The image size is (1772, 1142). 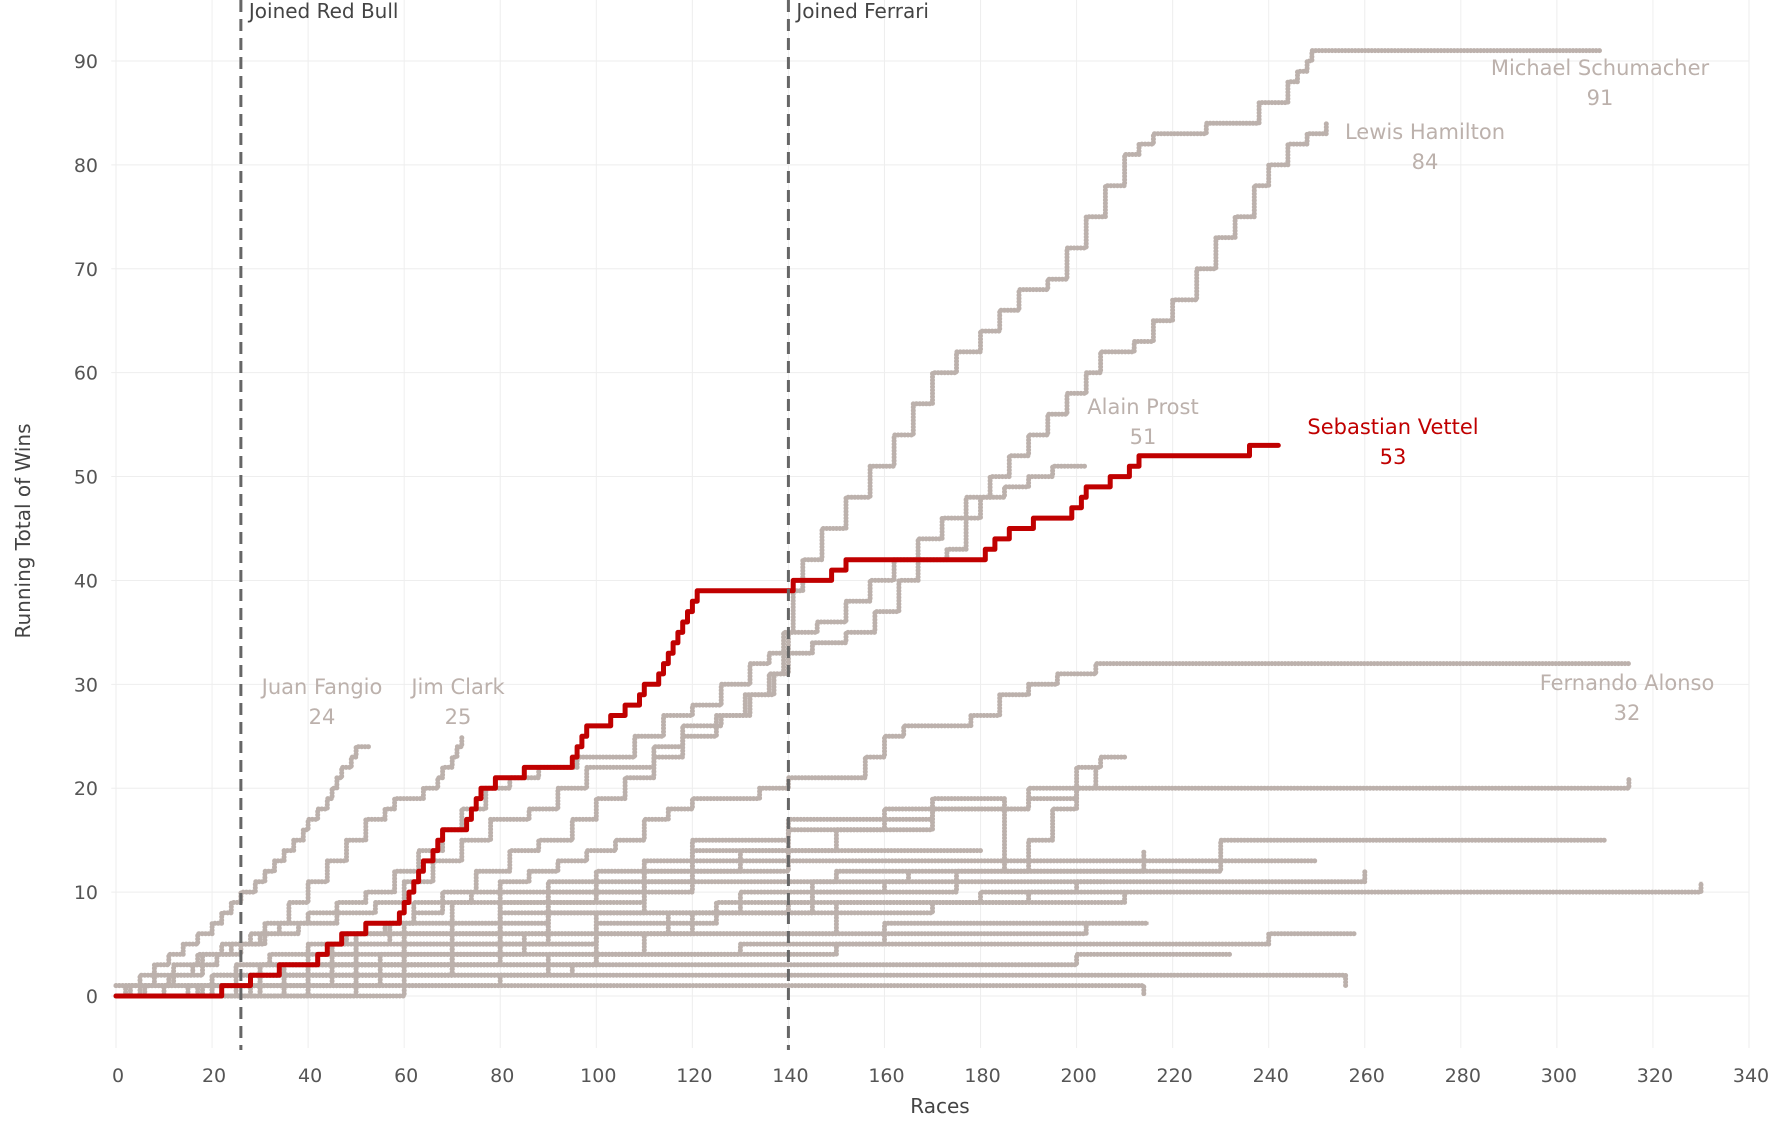 What do you see at coordinates (86, 478) in the screenshot?
I see `y-tick-label: 50` at bounding box center [86, 478].